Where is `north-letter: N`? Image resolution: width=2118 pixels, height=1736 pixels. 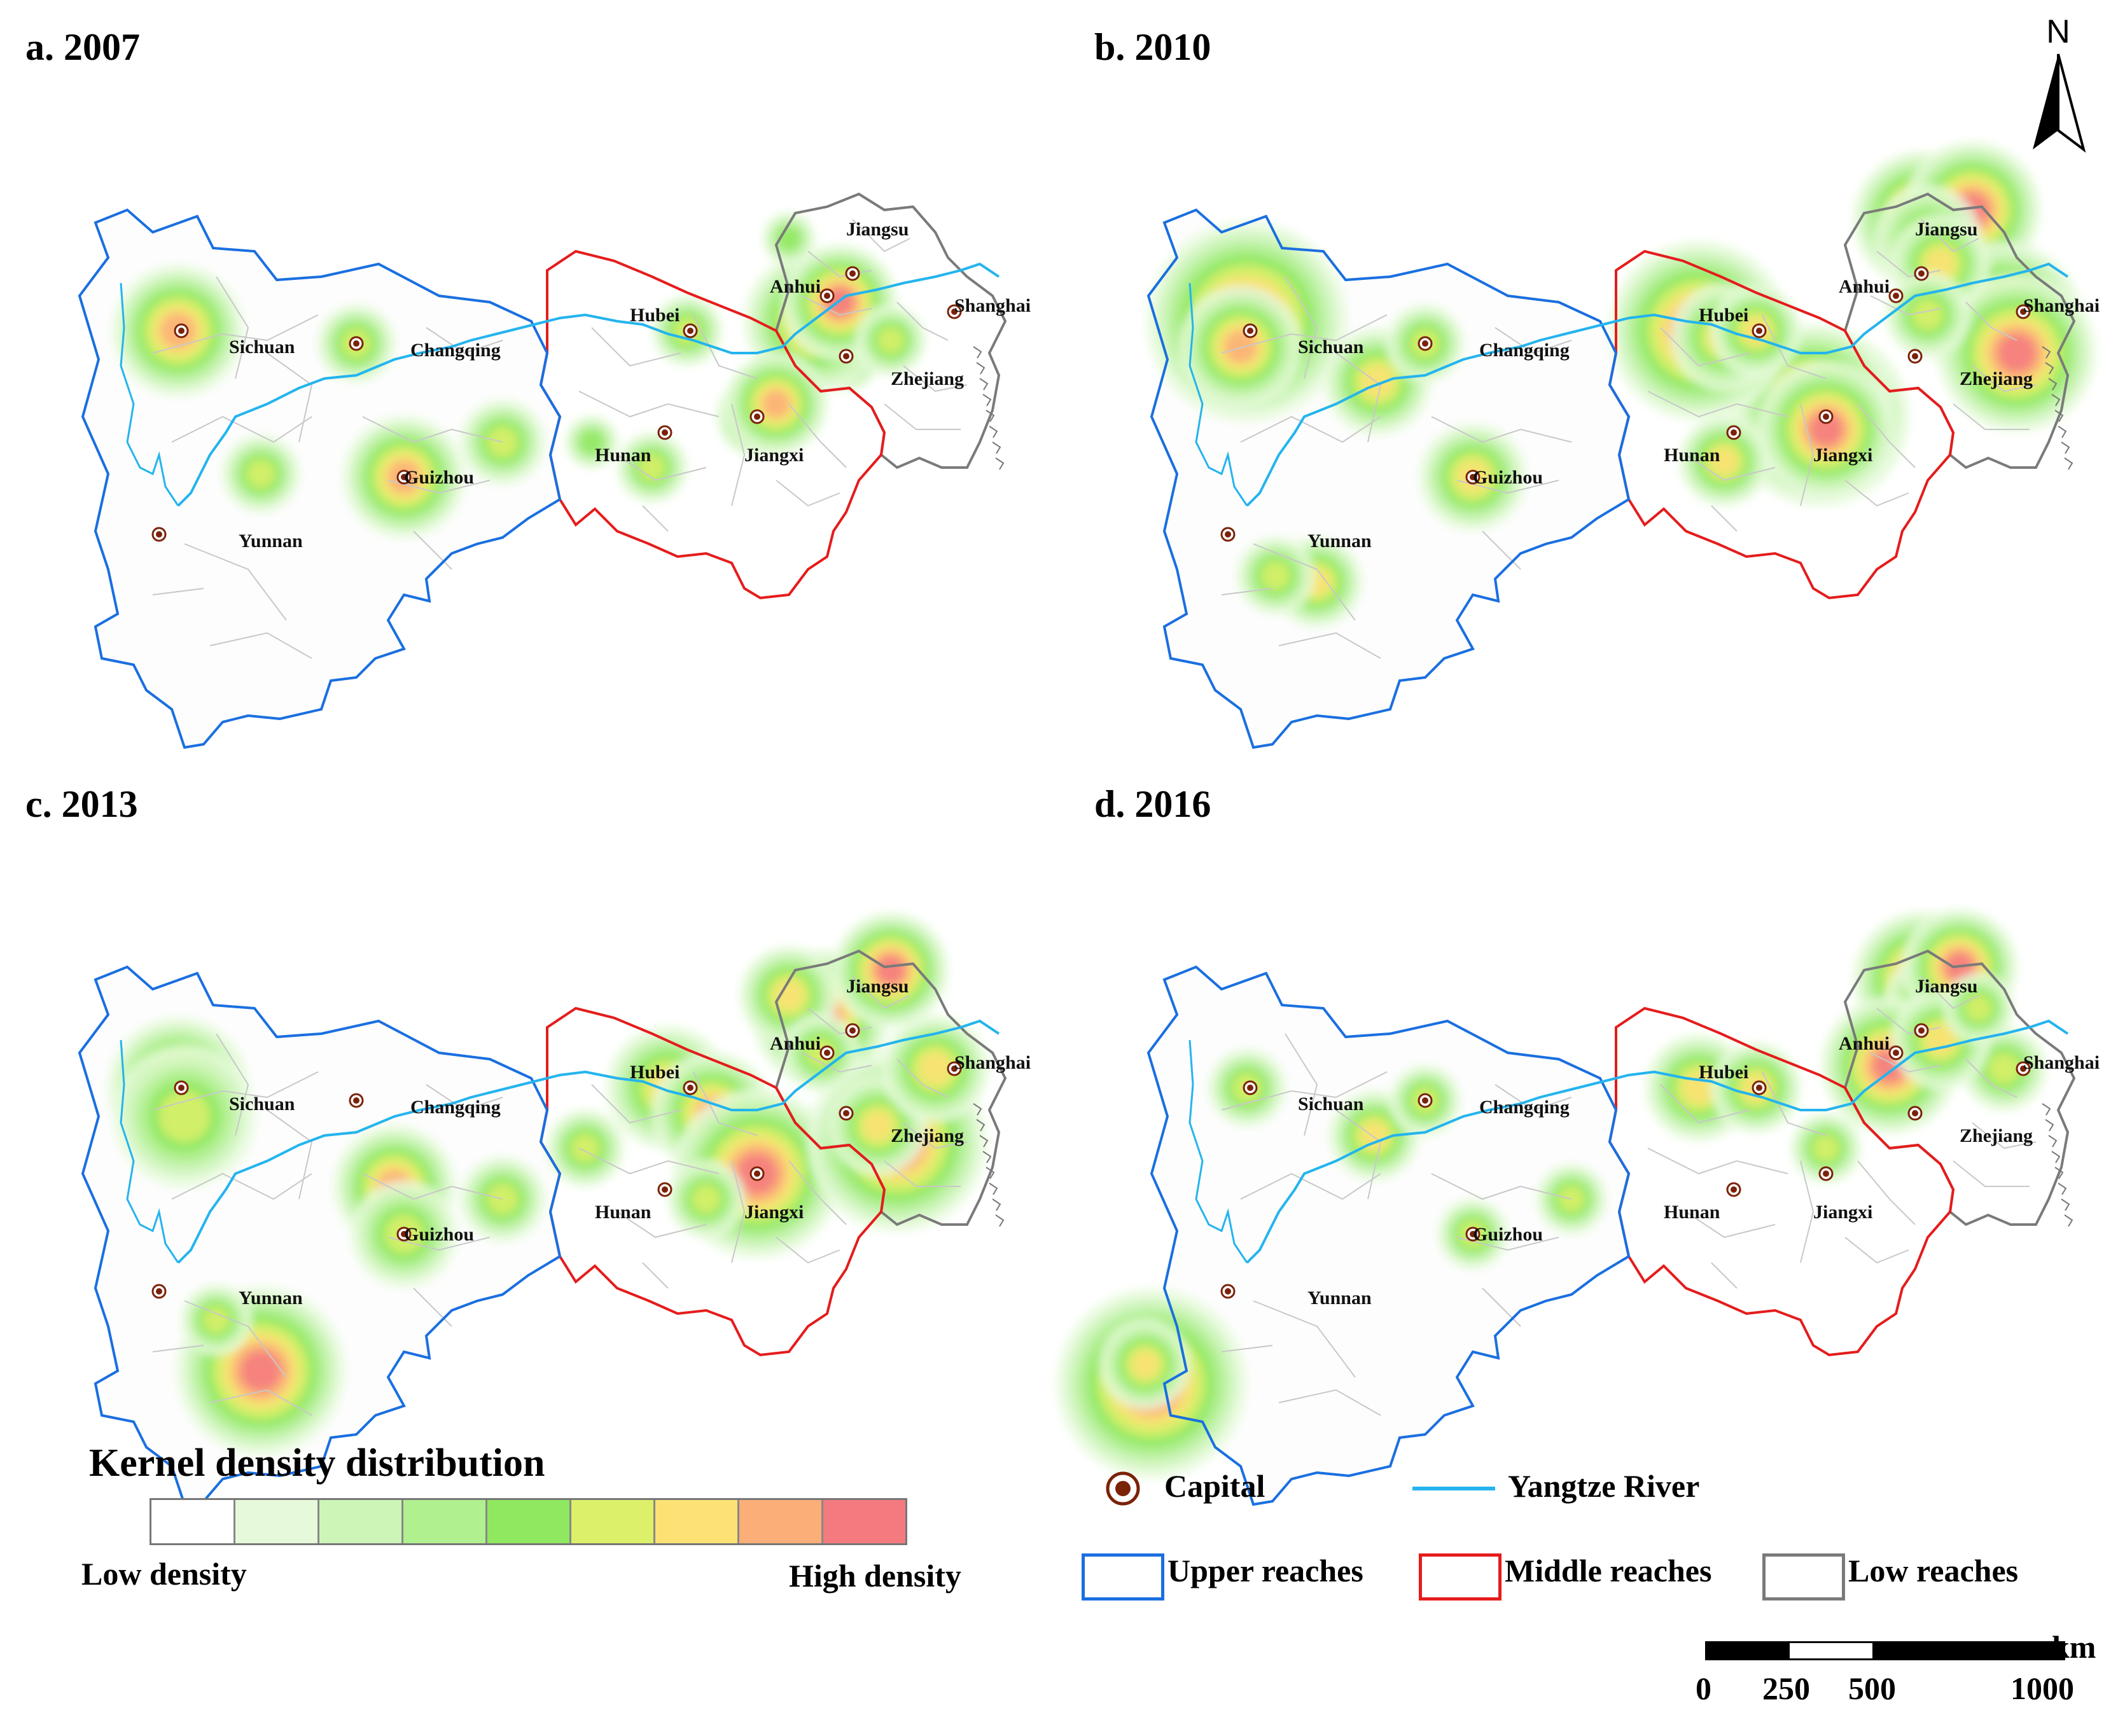 north-letter: N is located at coordinates (2058, 31).